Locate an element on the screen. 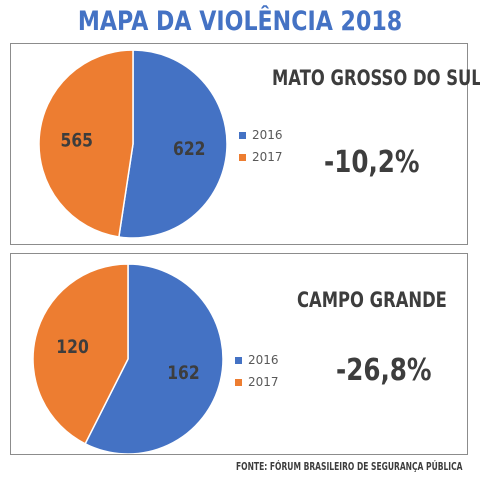  change-percentage: -26,8% is located at coordinates (384, 370).